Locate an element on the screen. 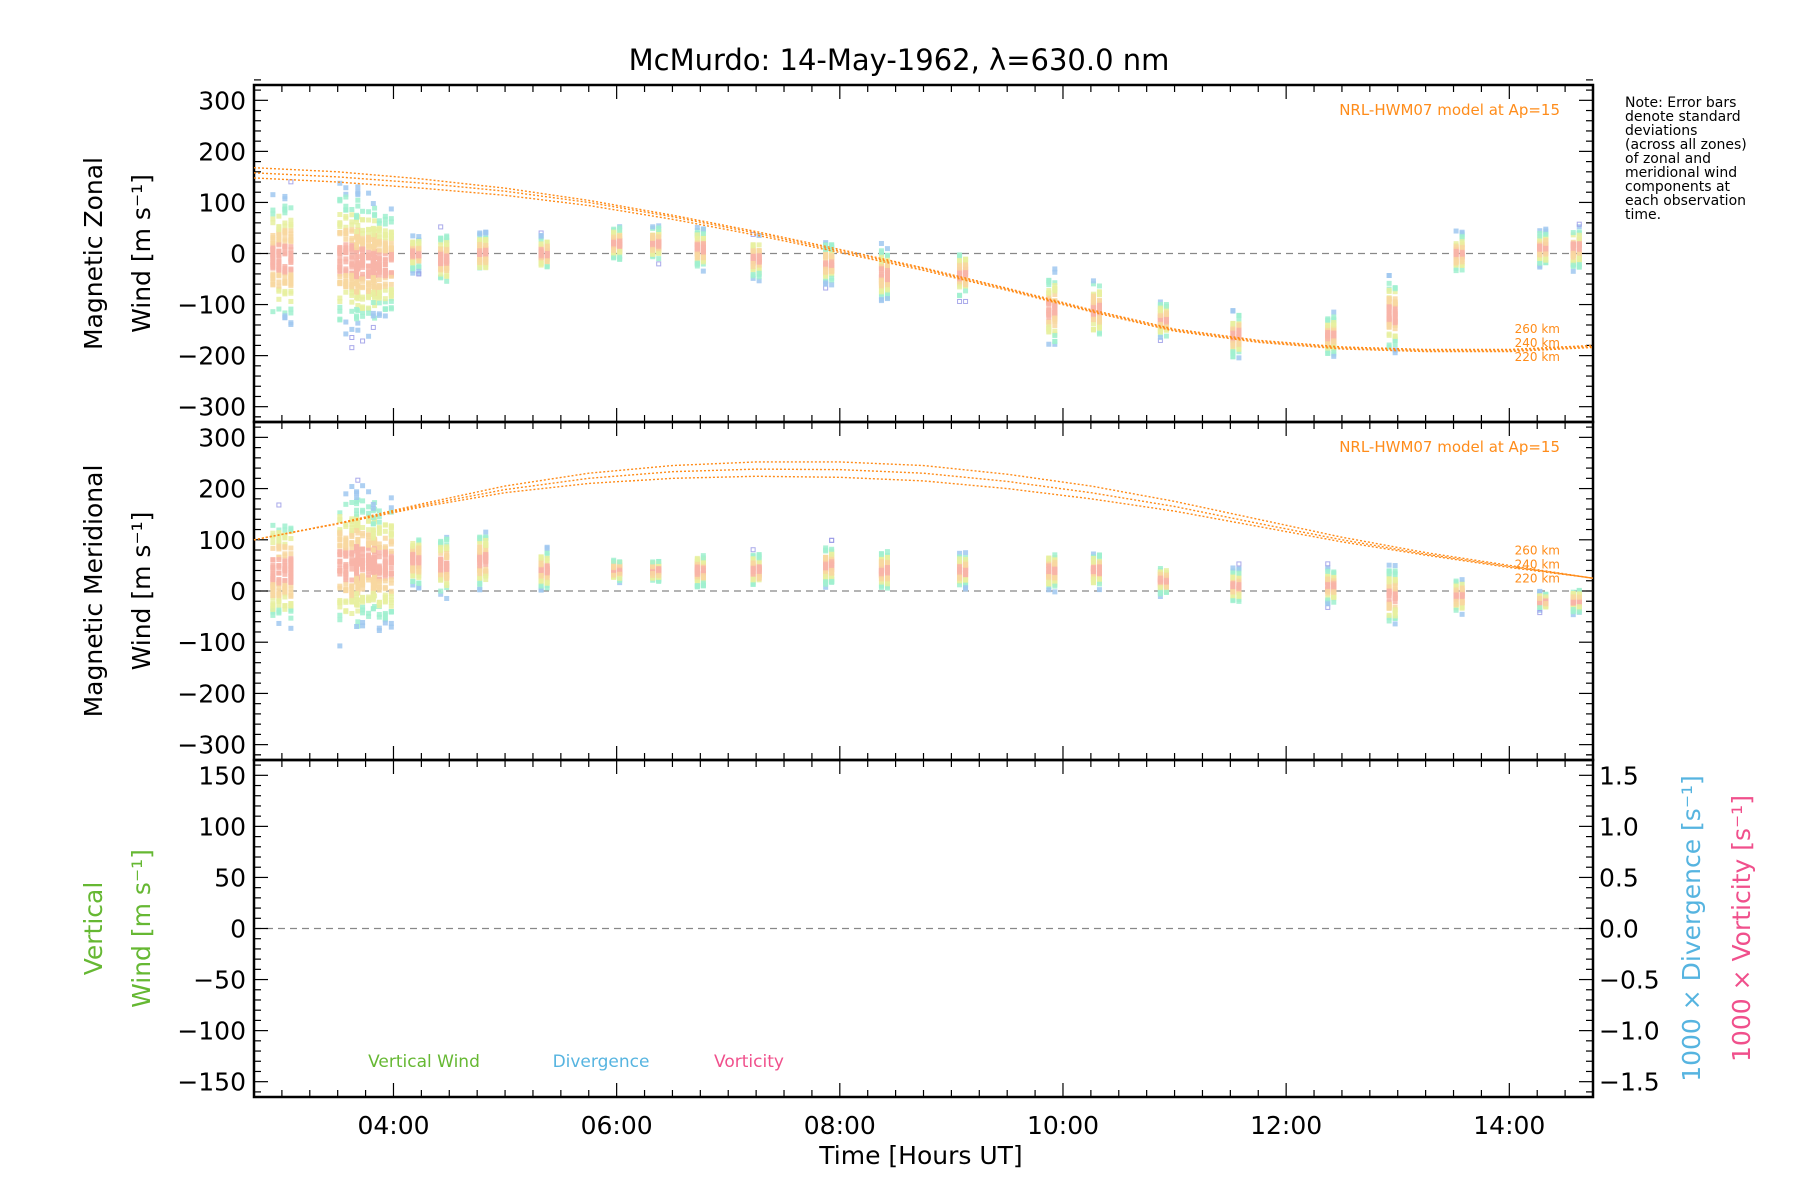 This screenshot has height=1200, width=1800. y-tick-label: −200 is located at coordinates (211, 693).